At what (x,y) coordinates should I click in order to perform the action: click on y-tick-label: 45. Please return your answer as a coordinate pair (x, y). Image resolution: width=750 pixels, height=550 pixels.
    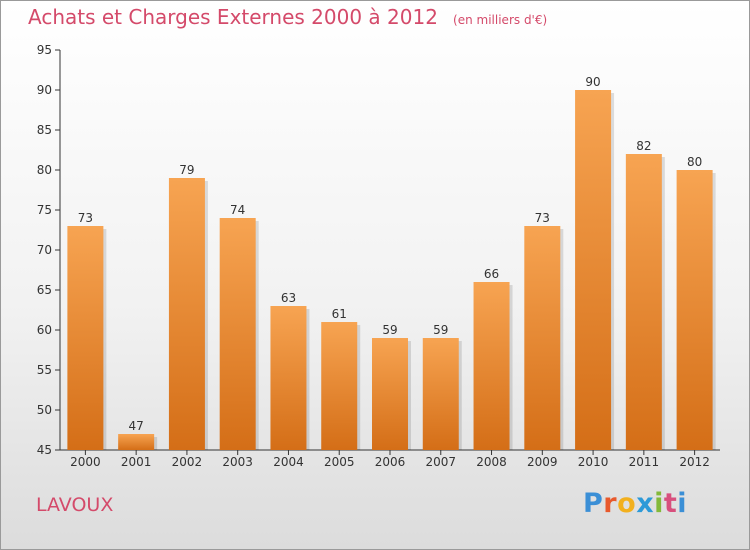
    Looking at the image, I should click on (44, 450).